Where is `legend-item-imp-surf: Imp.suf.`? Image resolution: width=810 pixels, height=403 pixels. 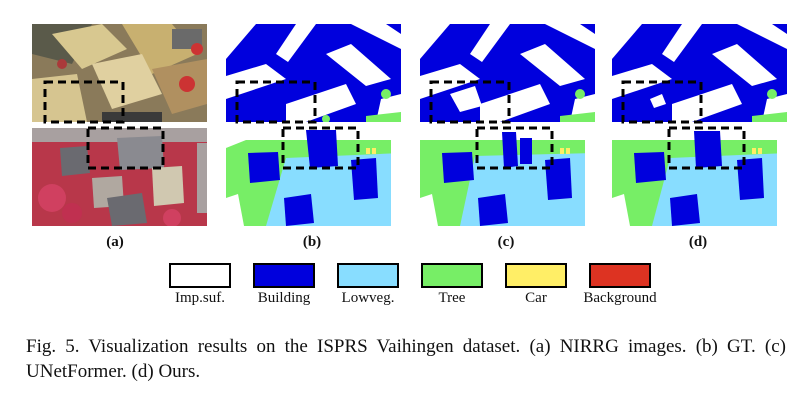
legend-item-imp-surf: Imp.suf. is located at coordinates (200, 285).